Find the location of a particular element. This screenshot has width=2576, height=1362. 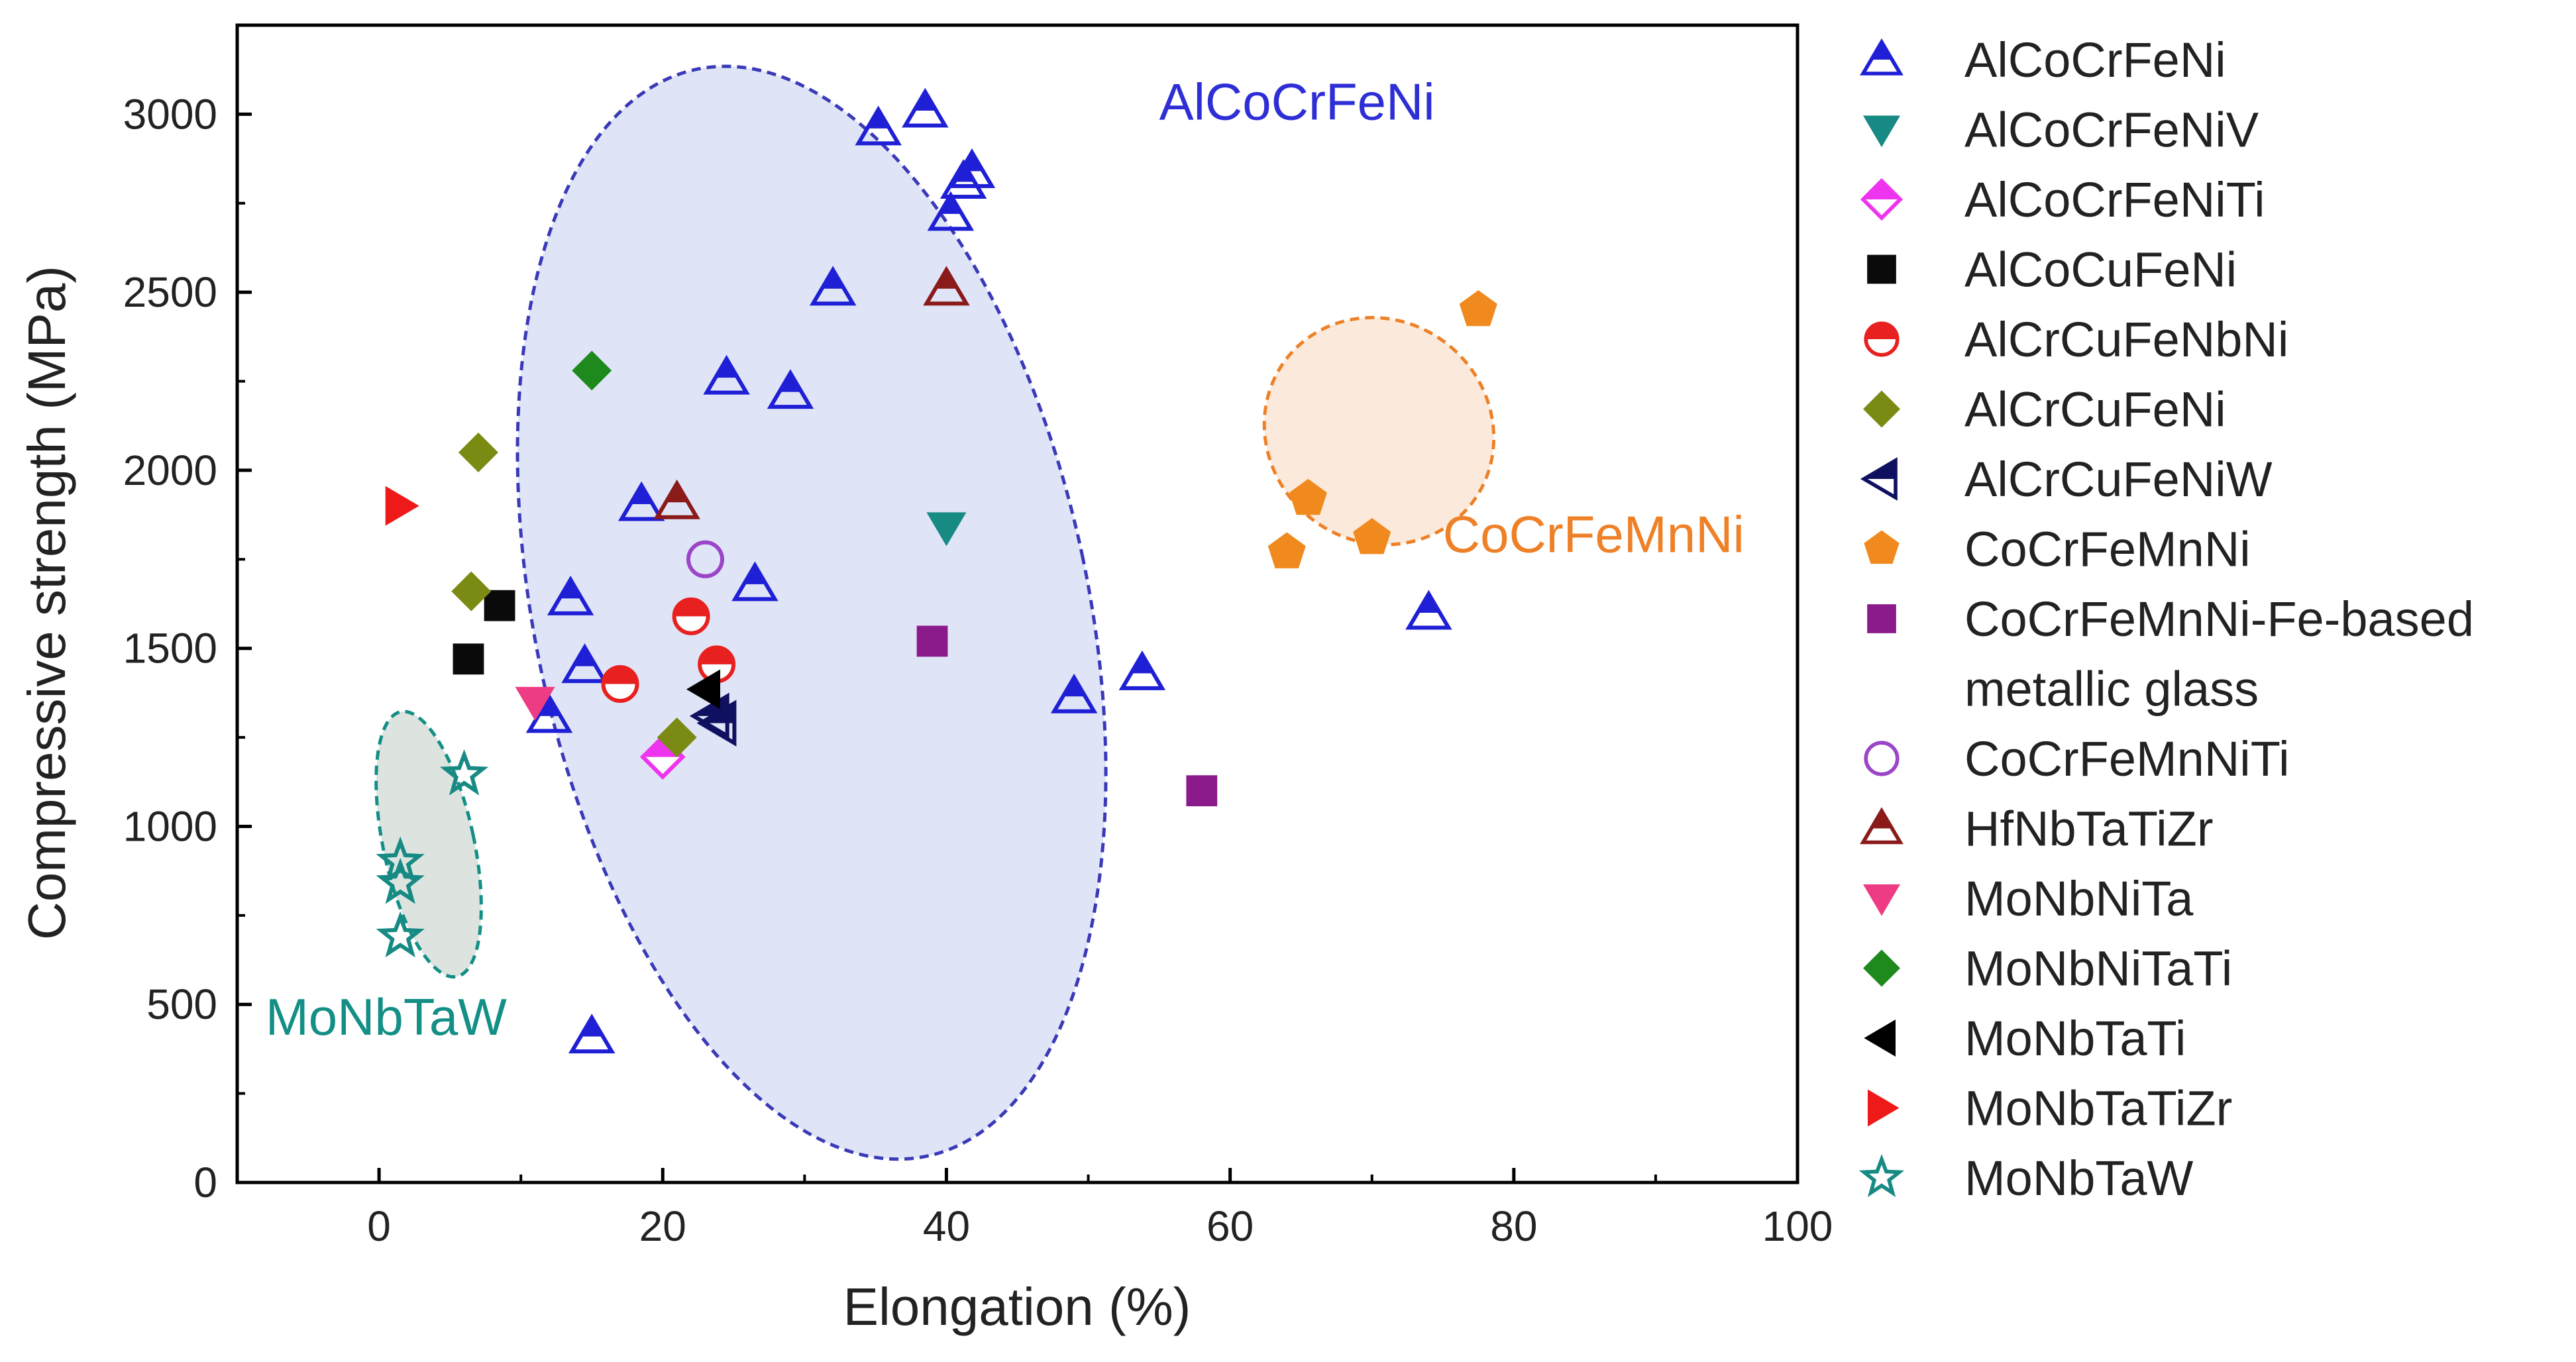

legend-label: AlCoCuFeNi is located at coordinates (2100, 269).